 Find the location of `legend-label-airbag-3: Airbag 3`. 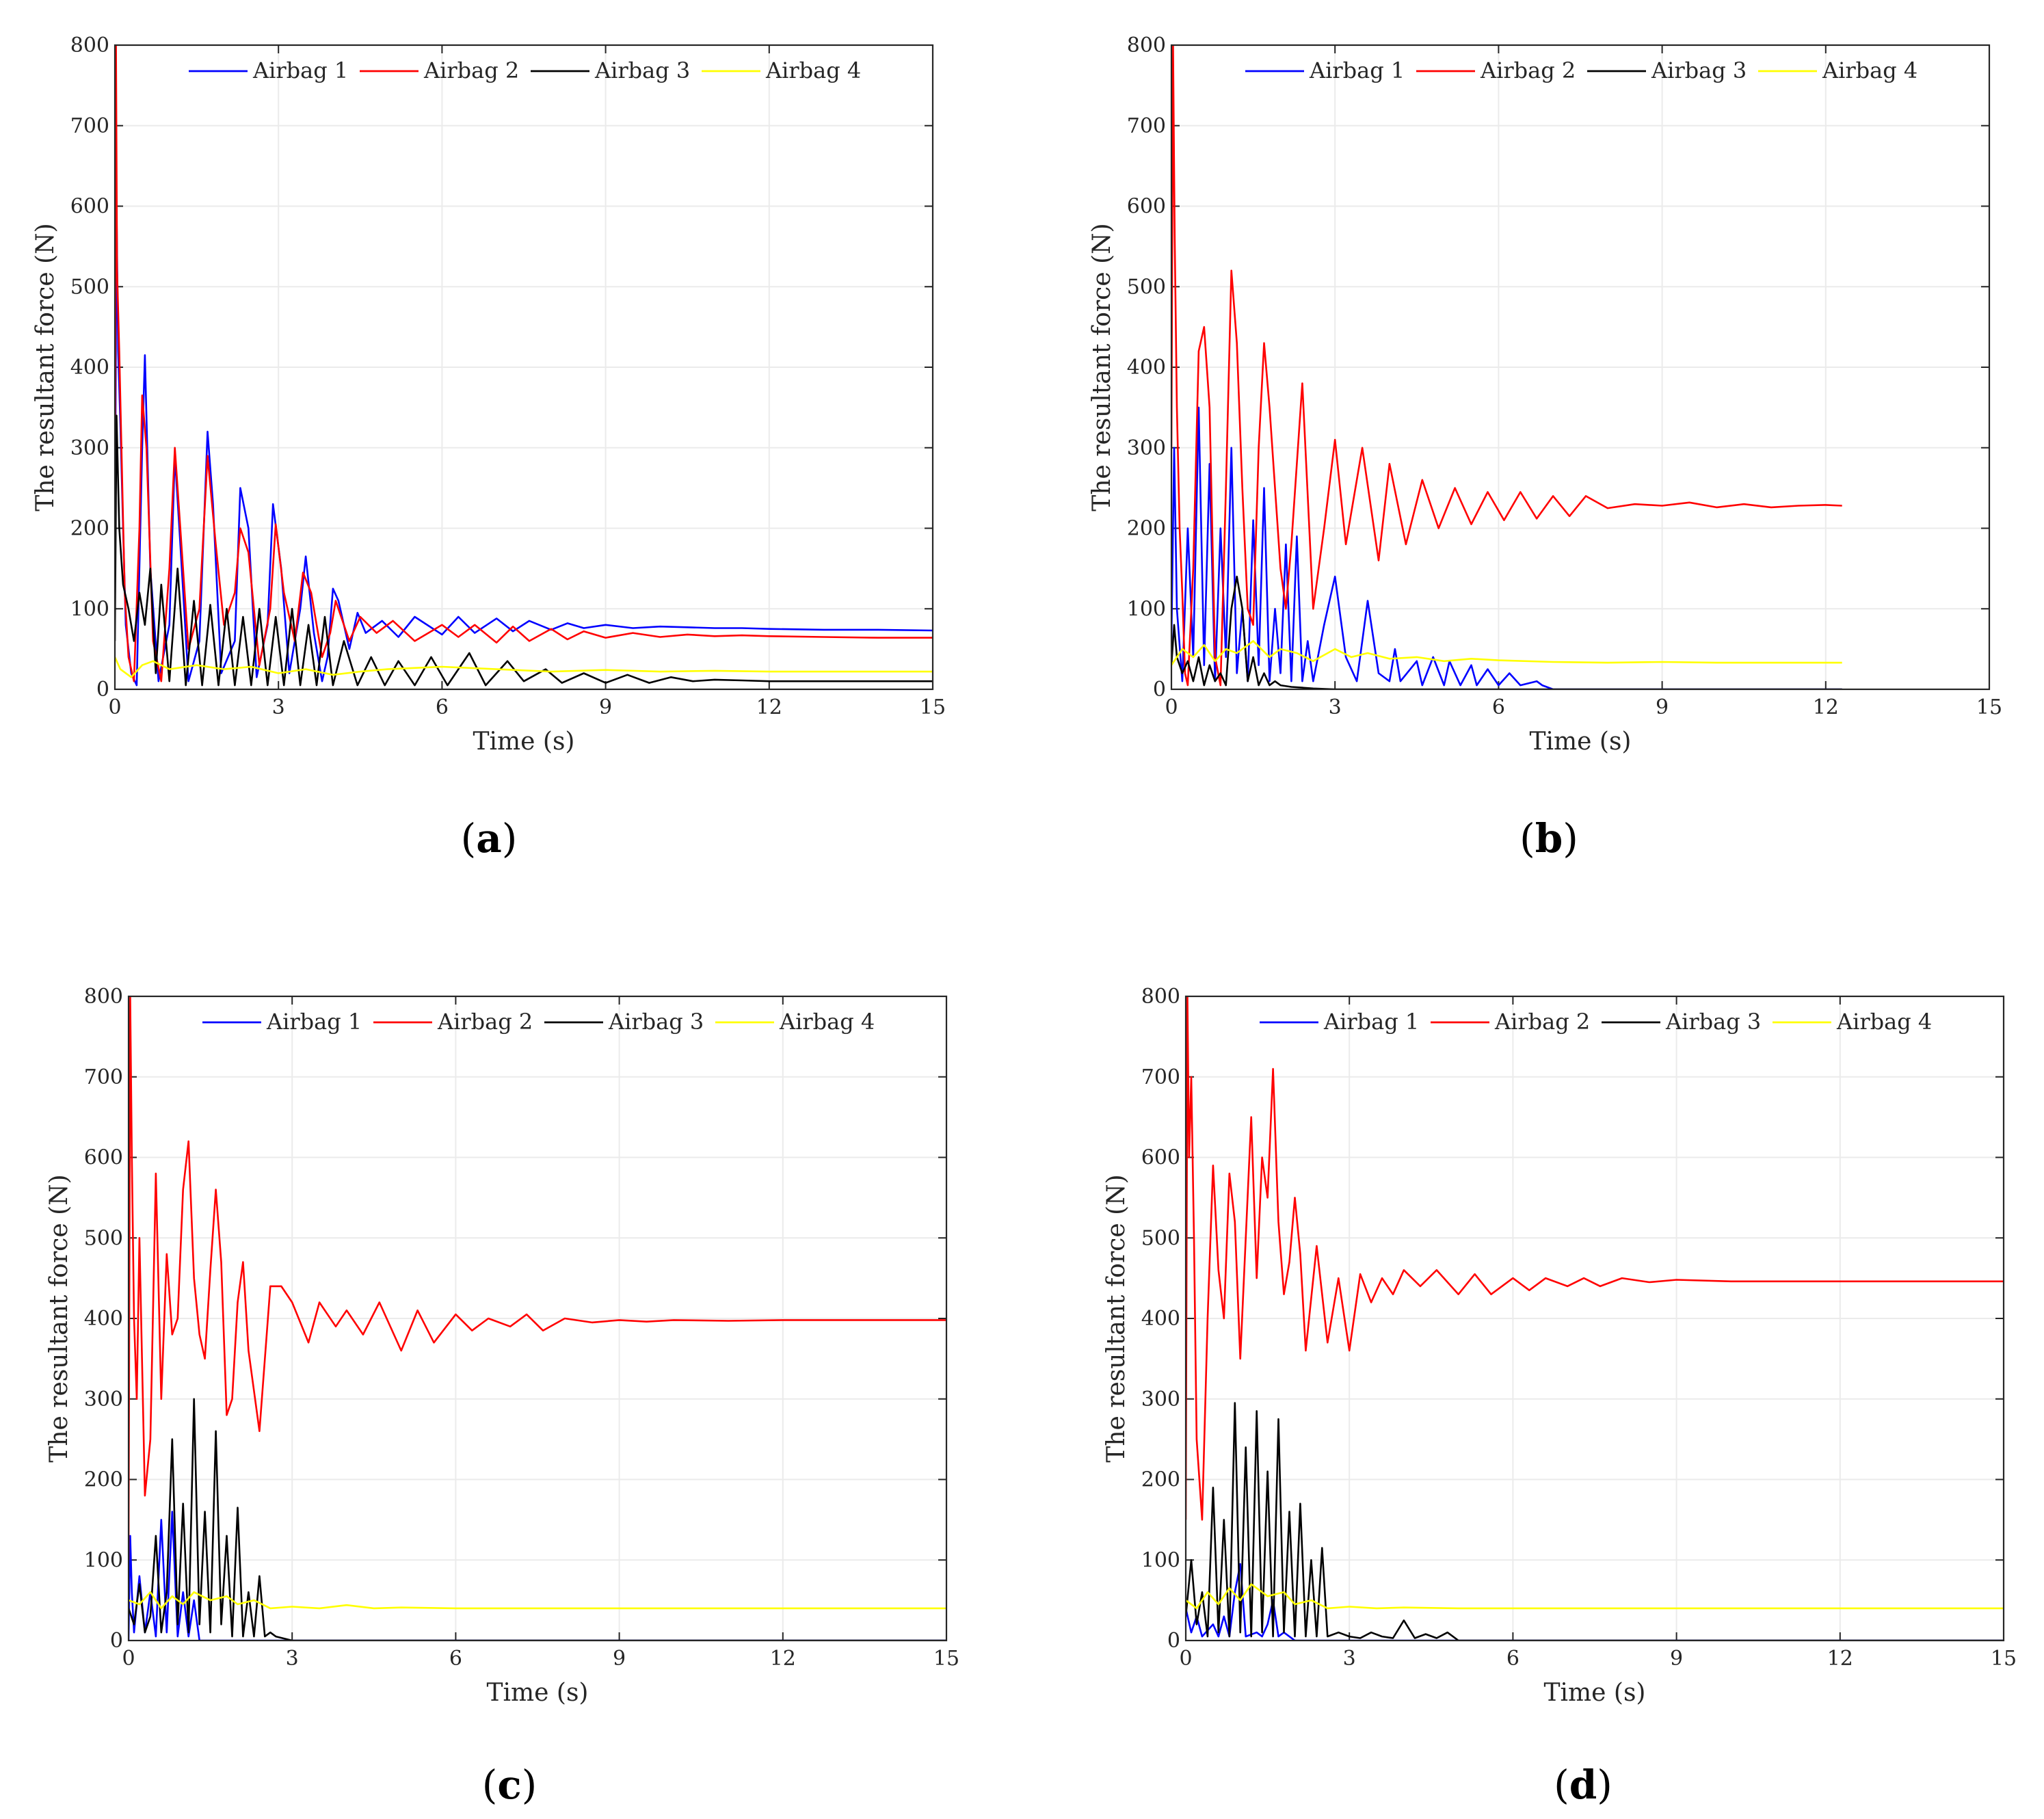

legend-label-airbag-3: Airbag 3 is located at coordinates (1713, 1022).